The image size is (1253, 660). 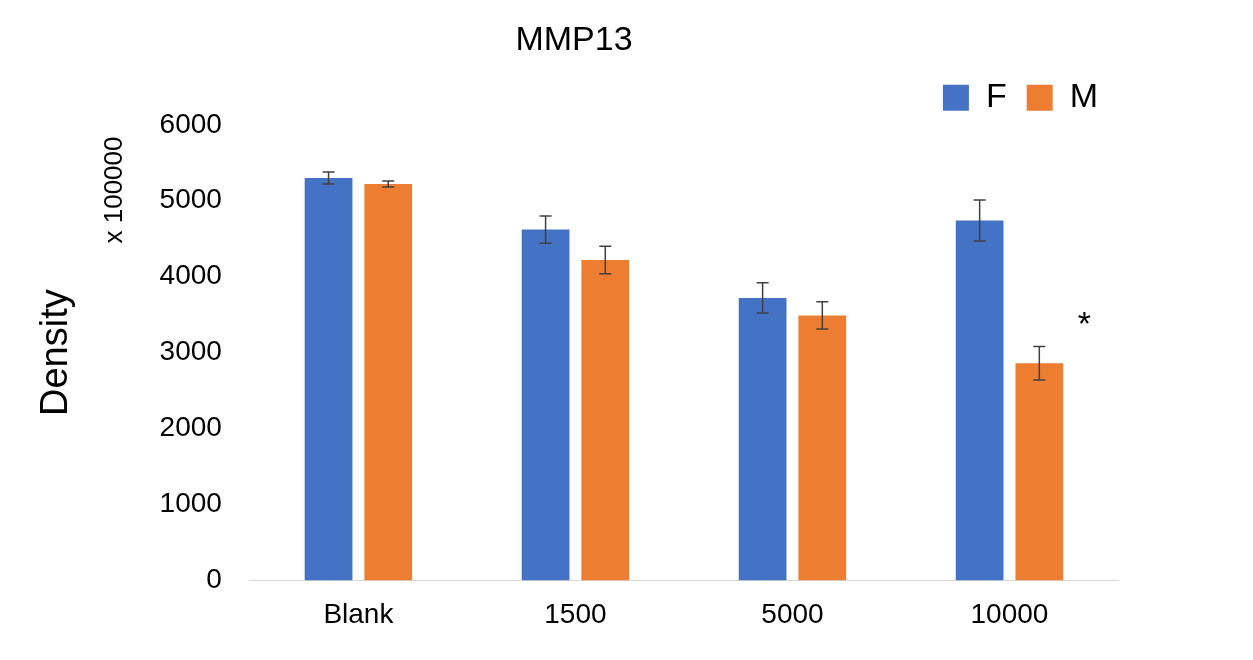 I want to click on y-axis-title: Density, so click(x=54, y=352).